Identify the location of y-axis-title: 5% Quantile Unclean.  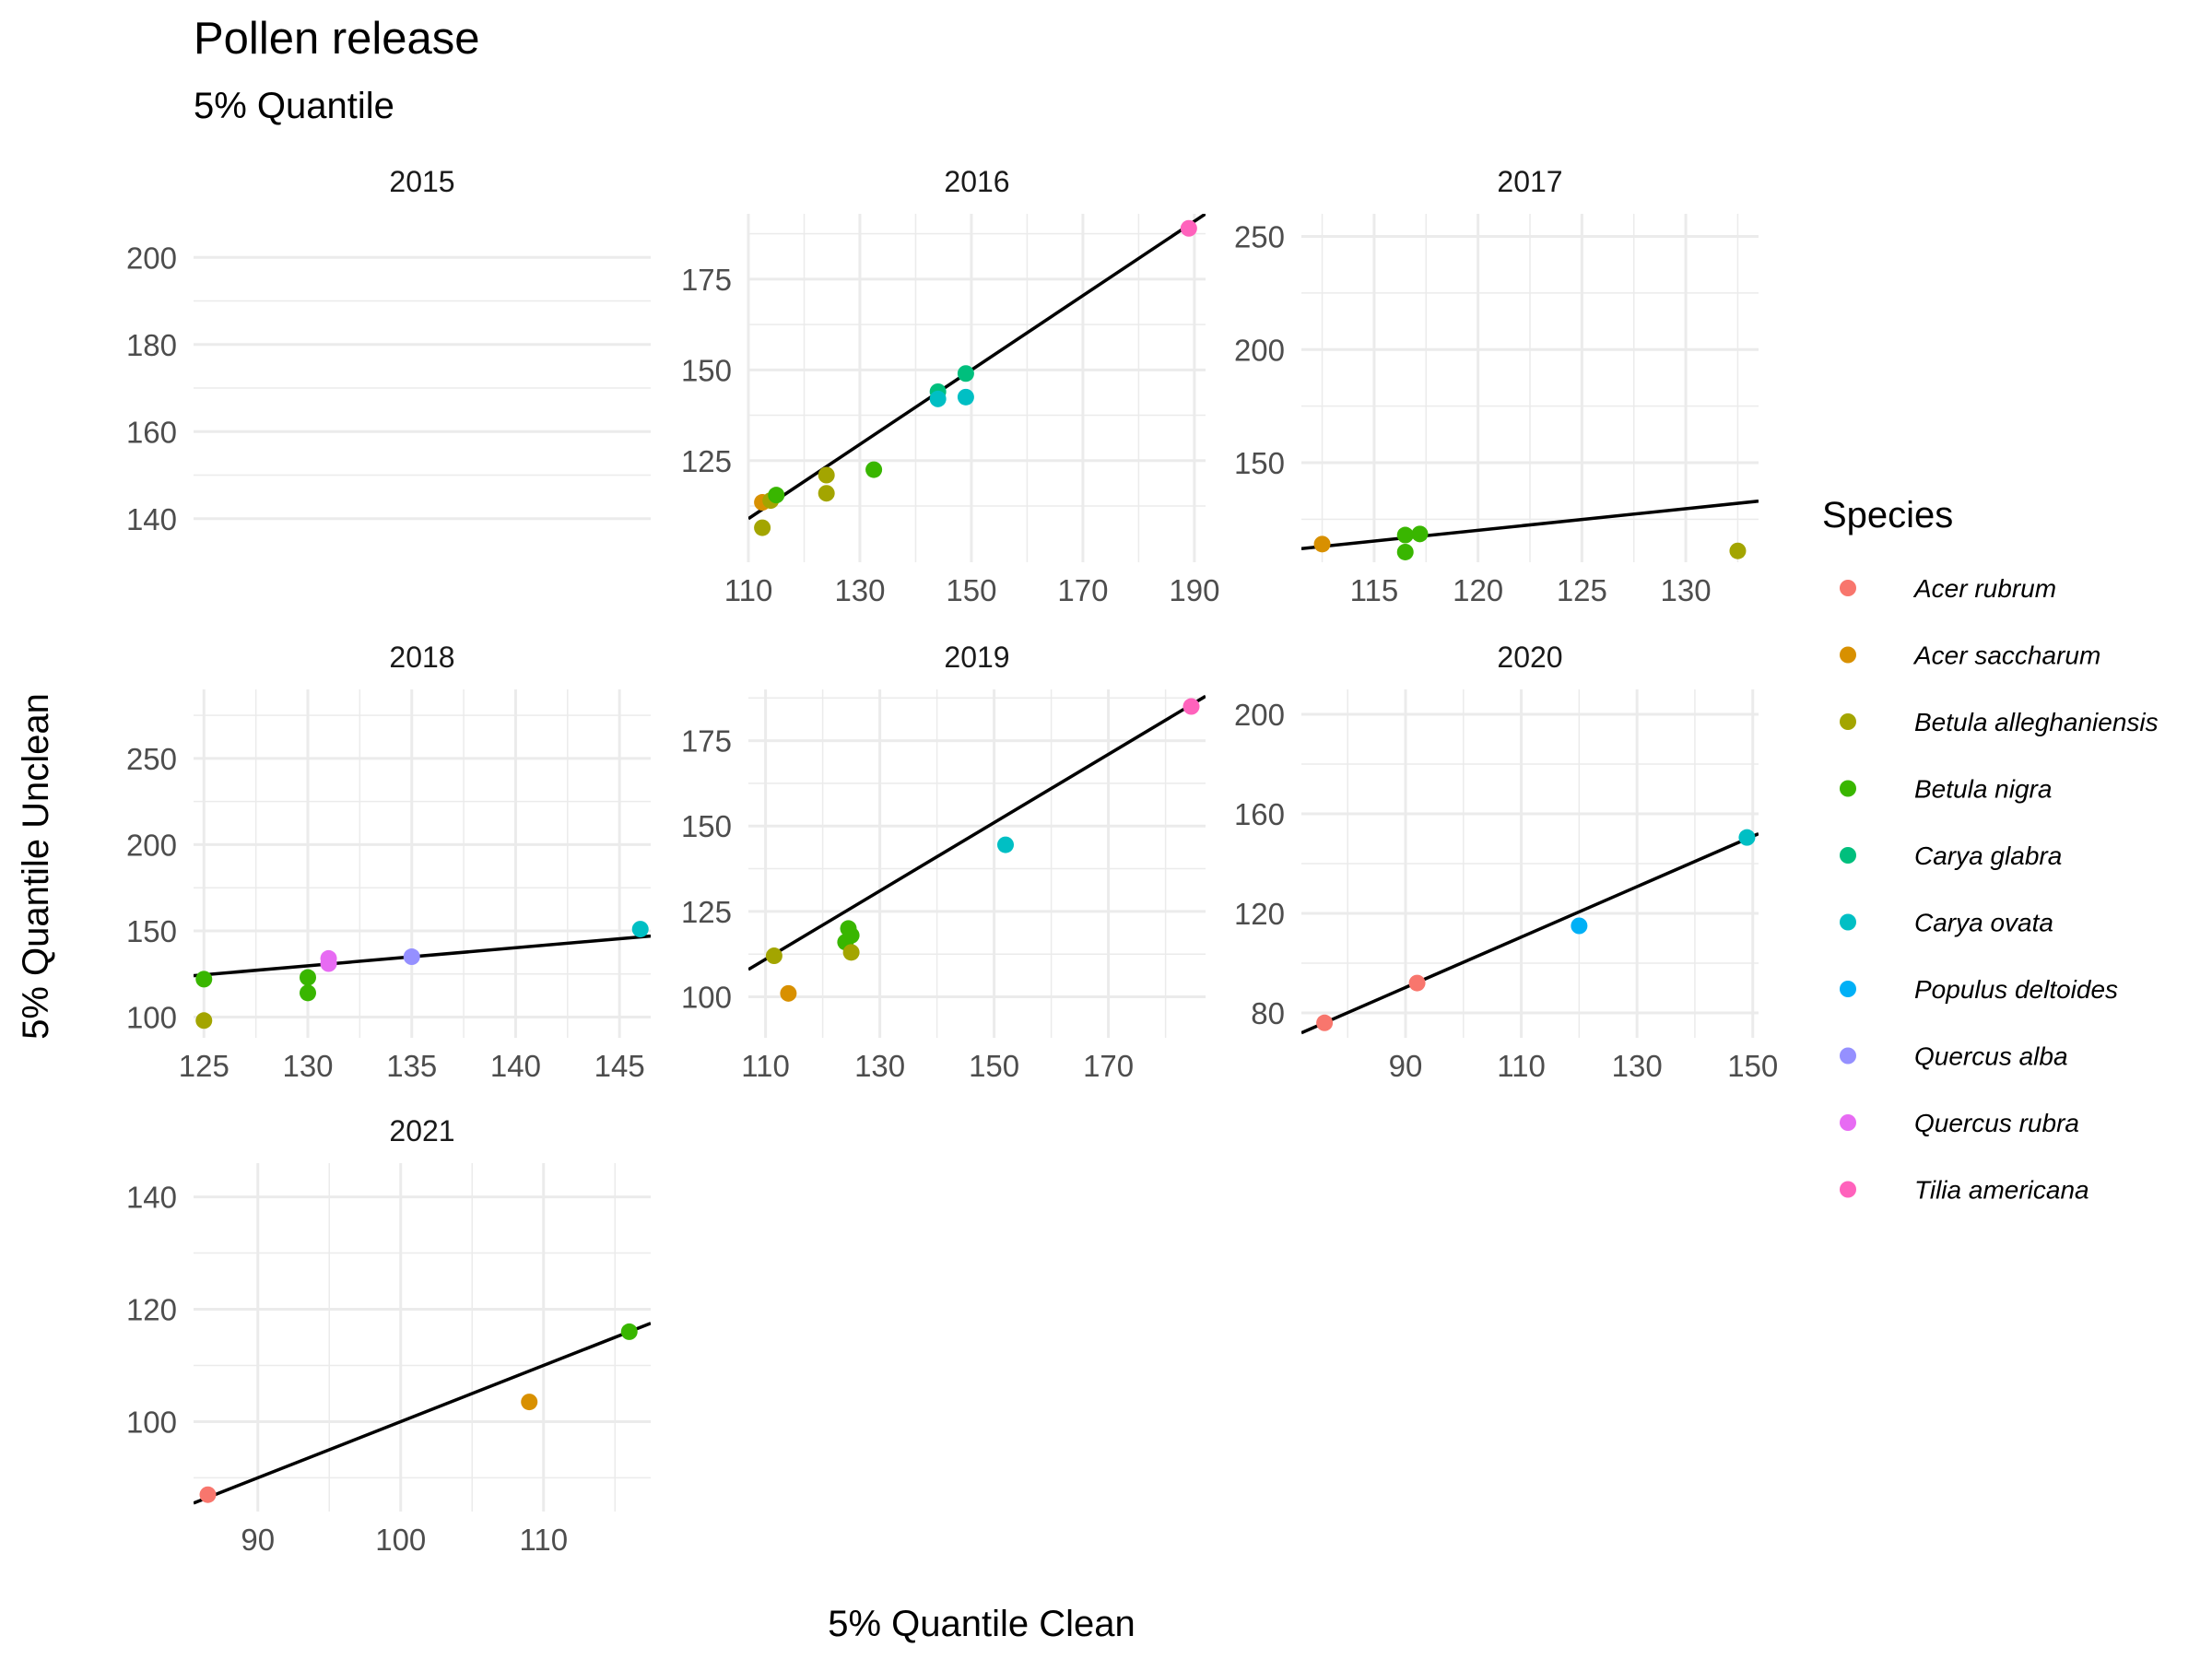
(36, 866).